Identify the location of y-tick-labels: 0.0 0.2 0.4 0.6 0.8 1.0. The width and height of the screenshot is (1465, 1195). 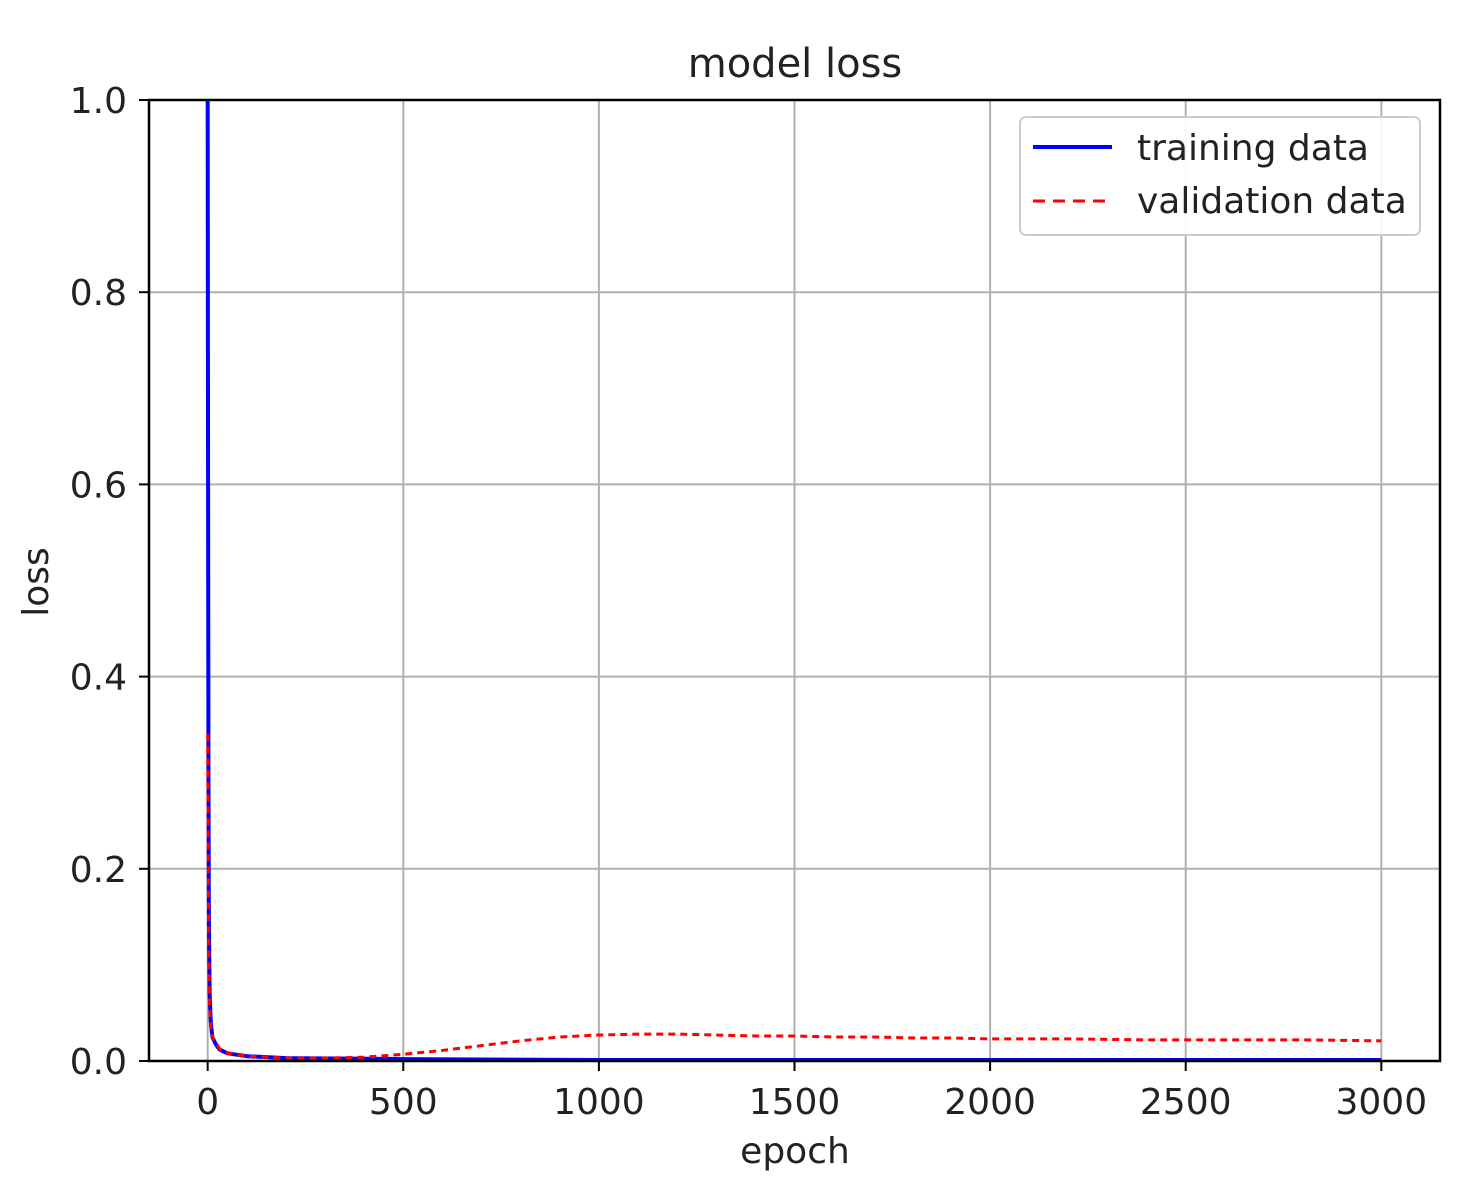
(98, 582).